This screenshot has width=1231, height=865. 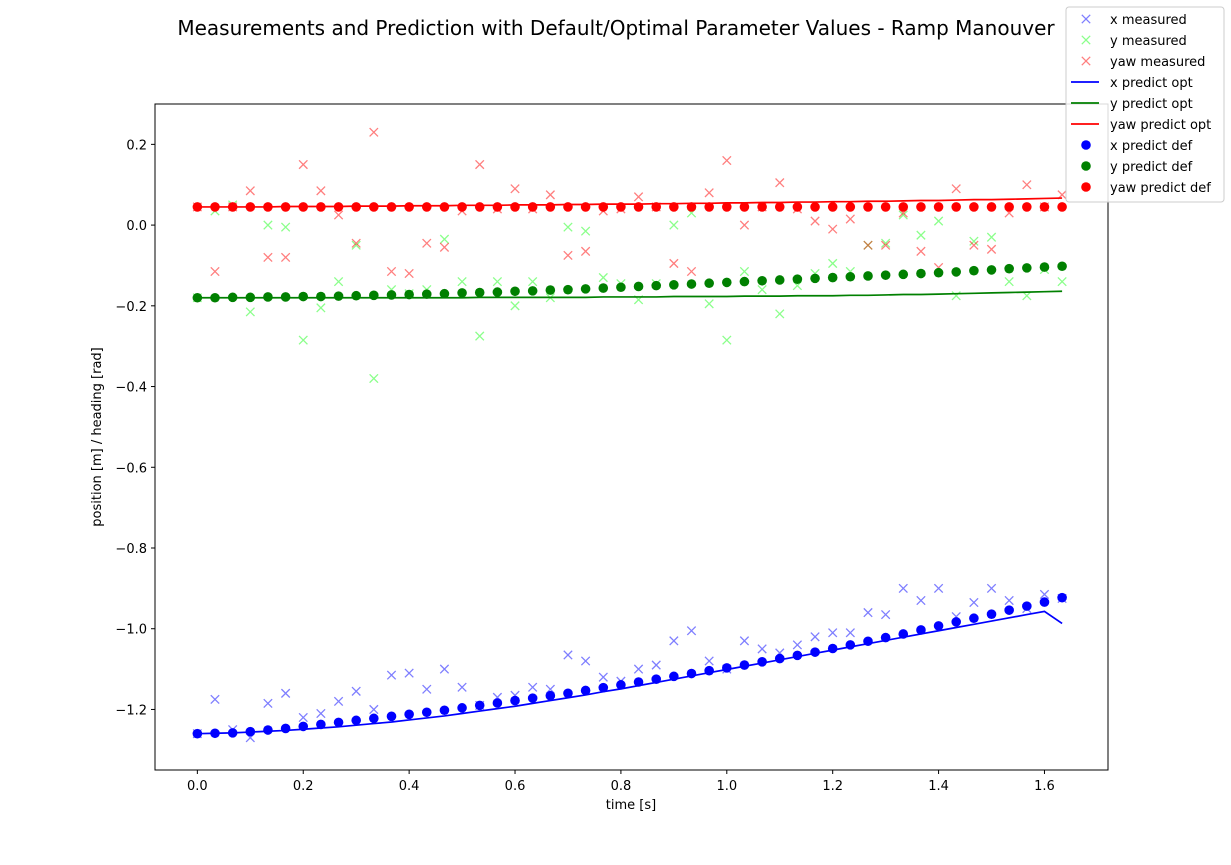 What do you see at coordinates (629, 207) in the screenshot?
I see `series-yaw-predict-def` at bounding box center [629, 207].